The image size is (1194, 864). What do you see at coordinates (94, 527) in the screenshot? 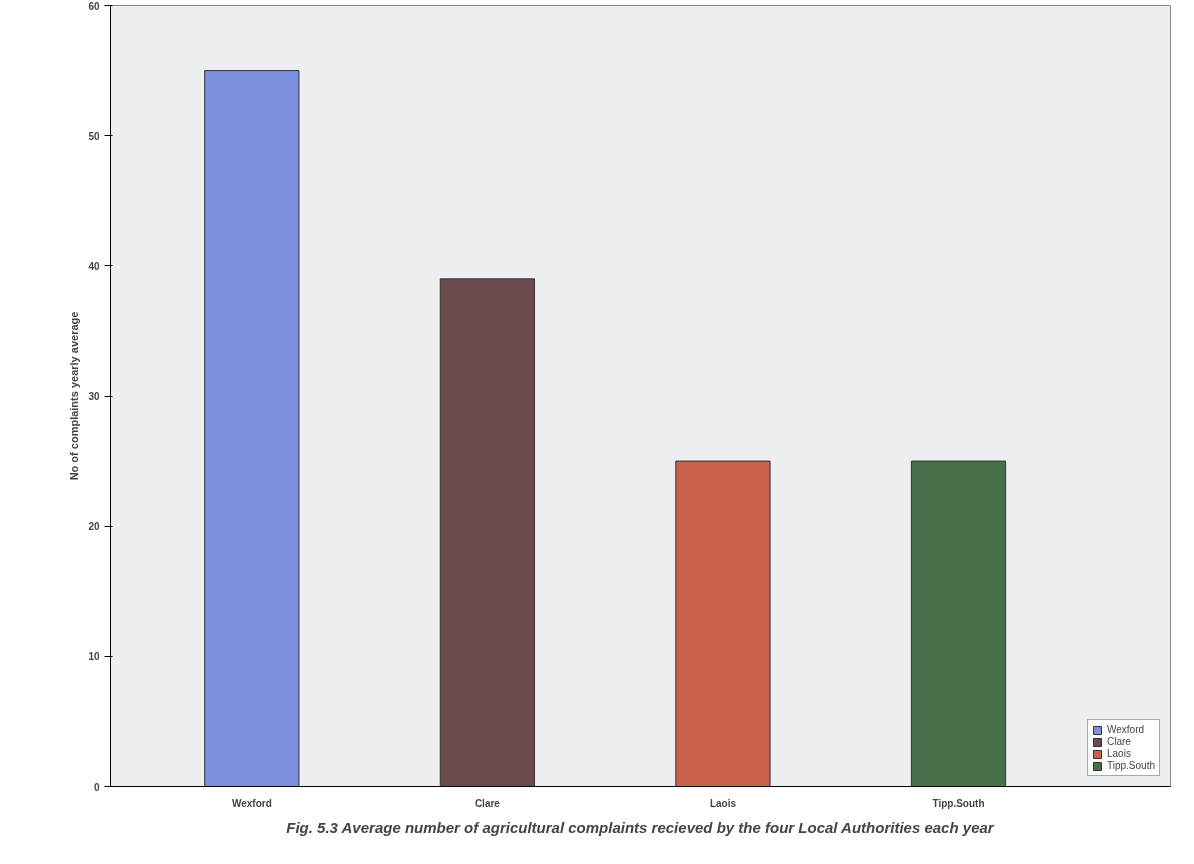
I see `y-tick-label: 20` at bounding box center [94, 527].